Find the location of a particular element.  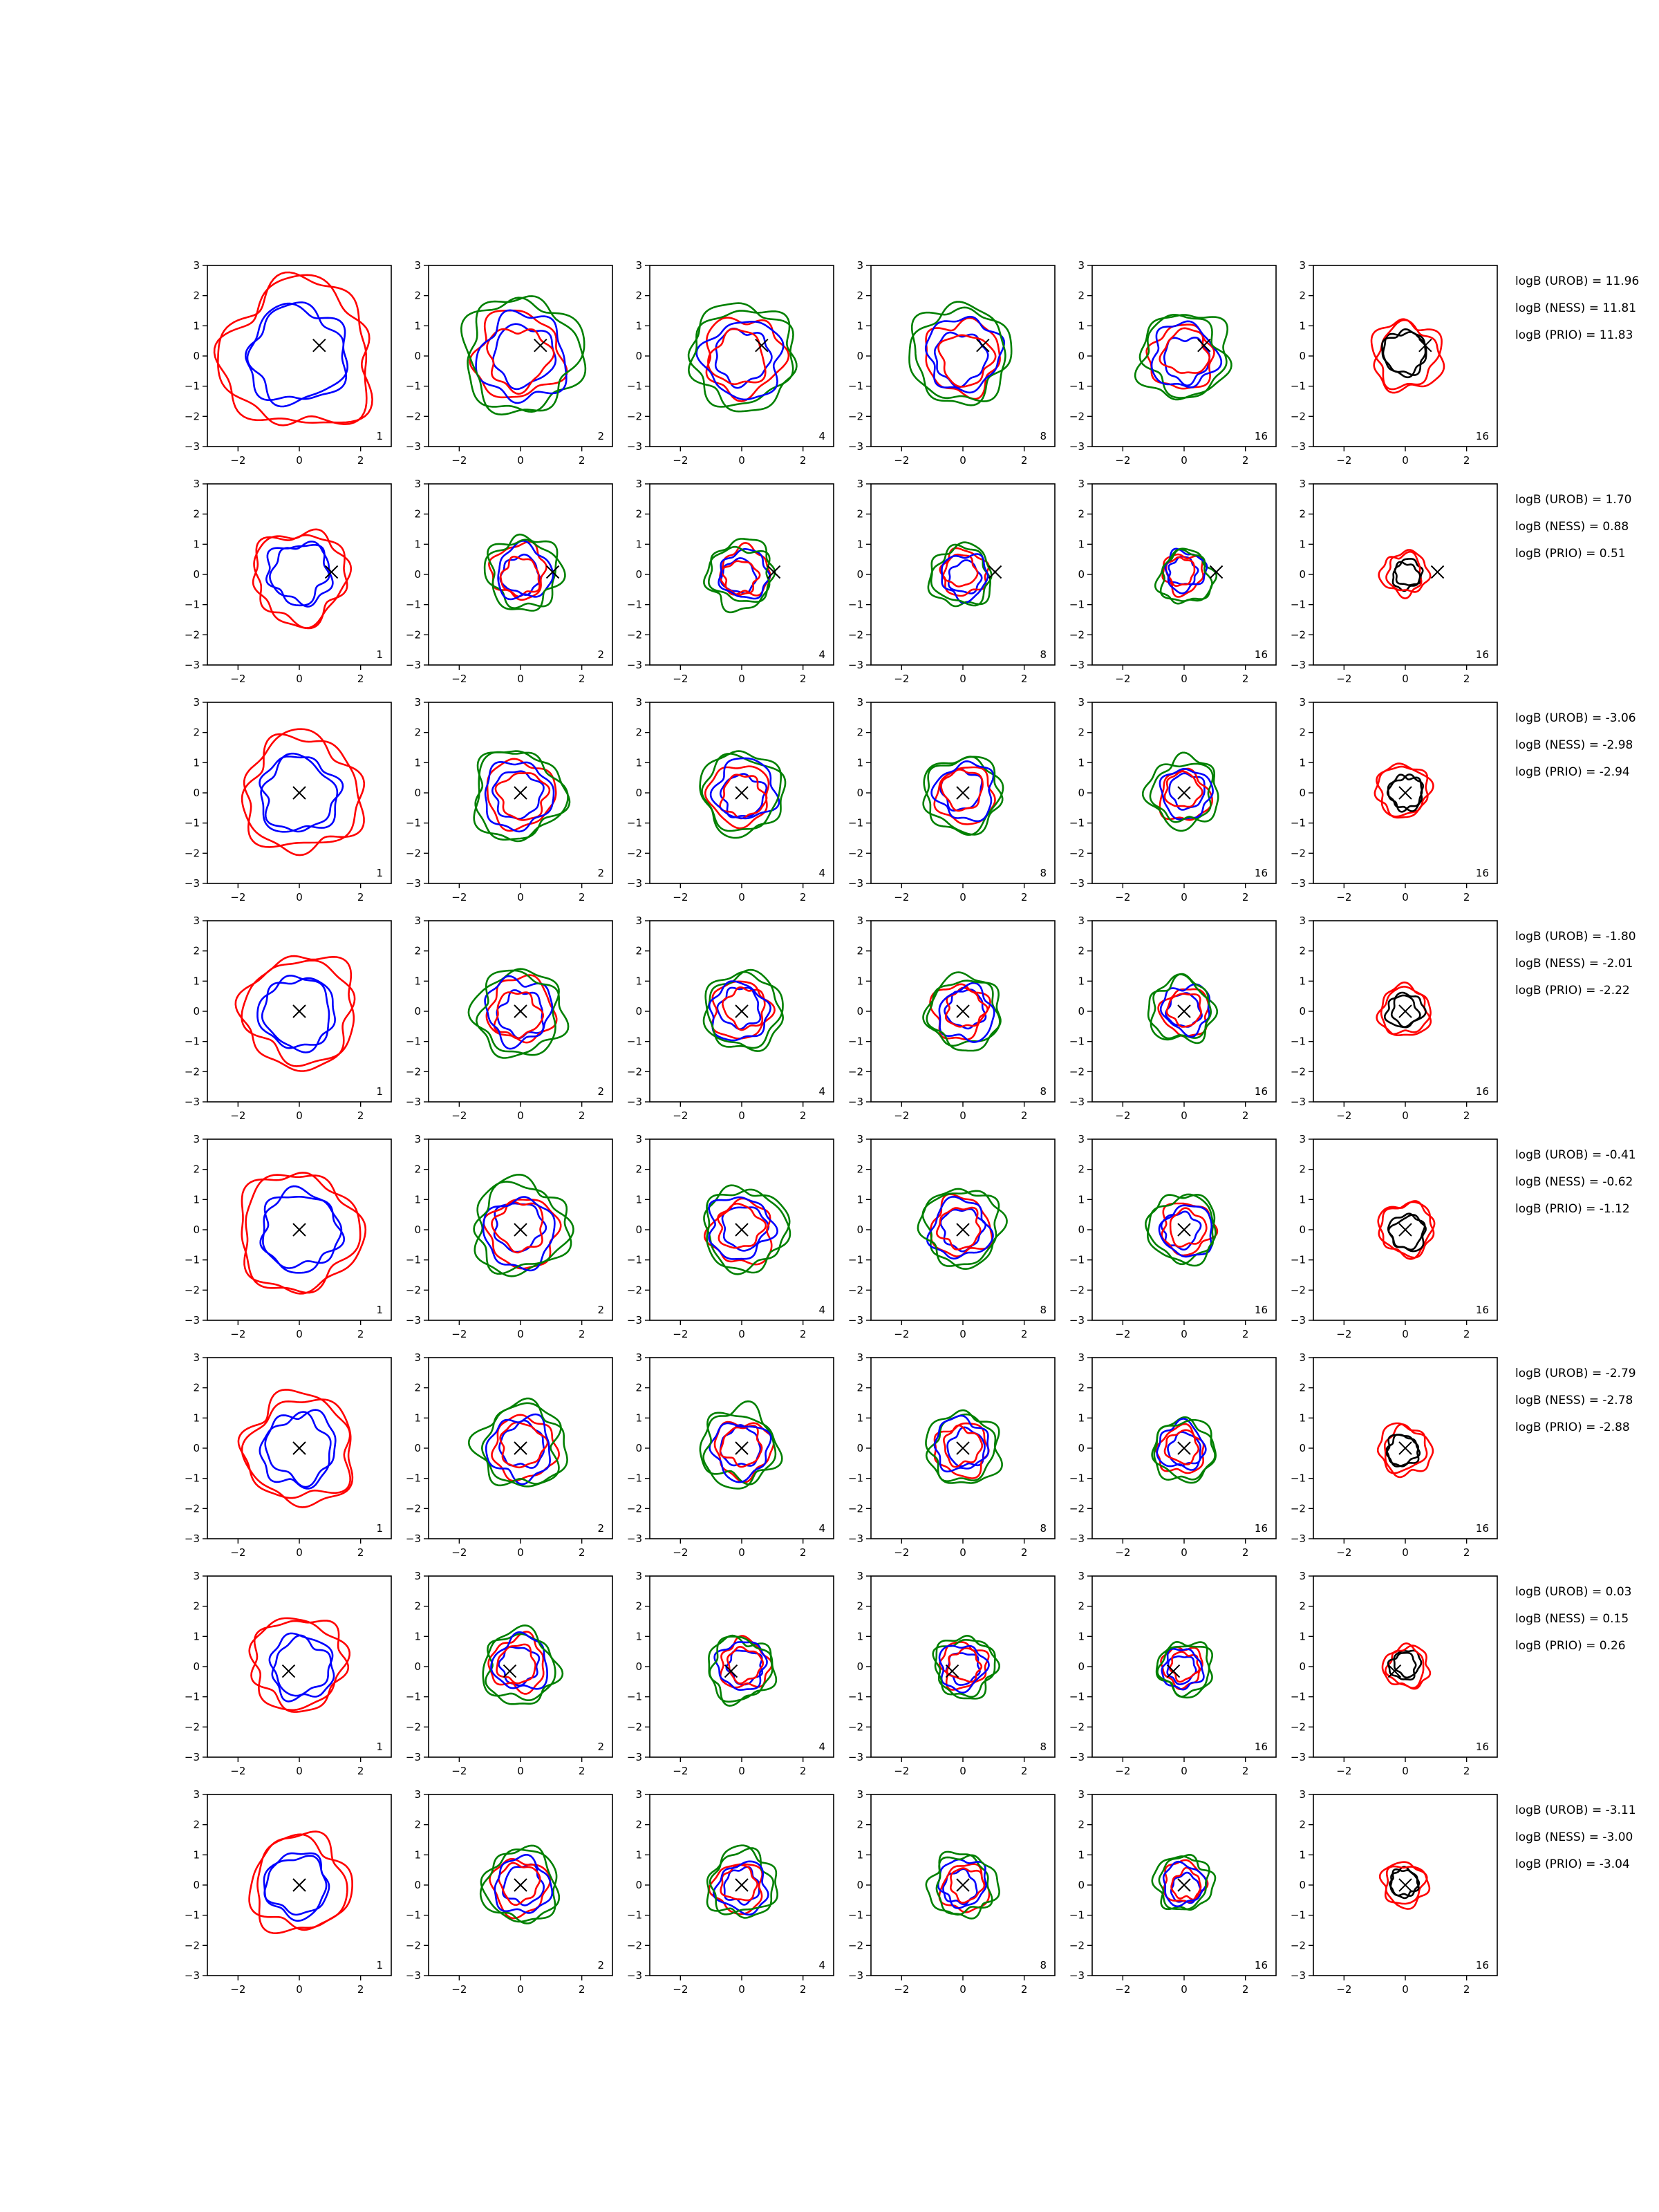

subplot-corner-label: 16 is located at coordinates (1261, 1747).